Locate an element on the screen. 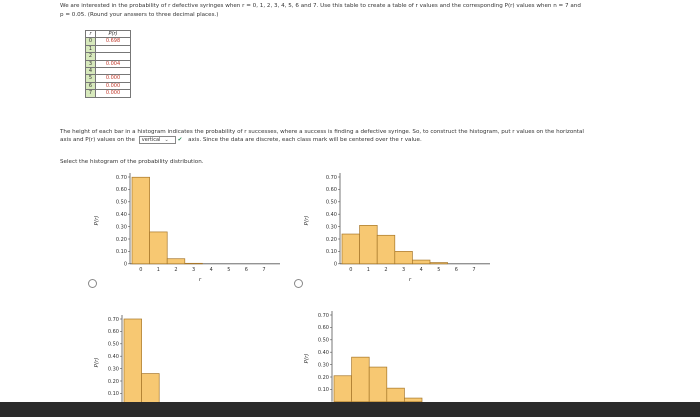  x-tick-label: 0 is located at coordinates (350, 270).